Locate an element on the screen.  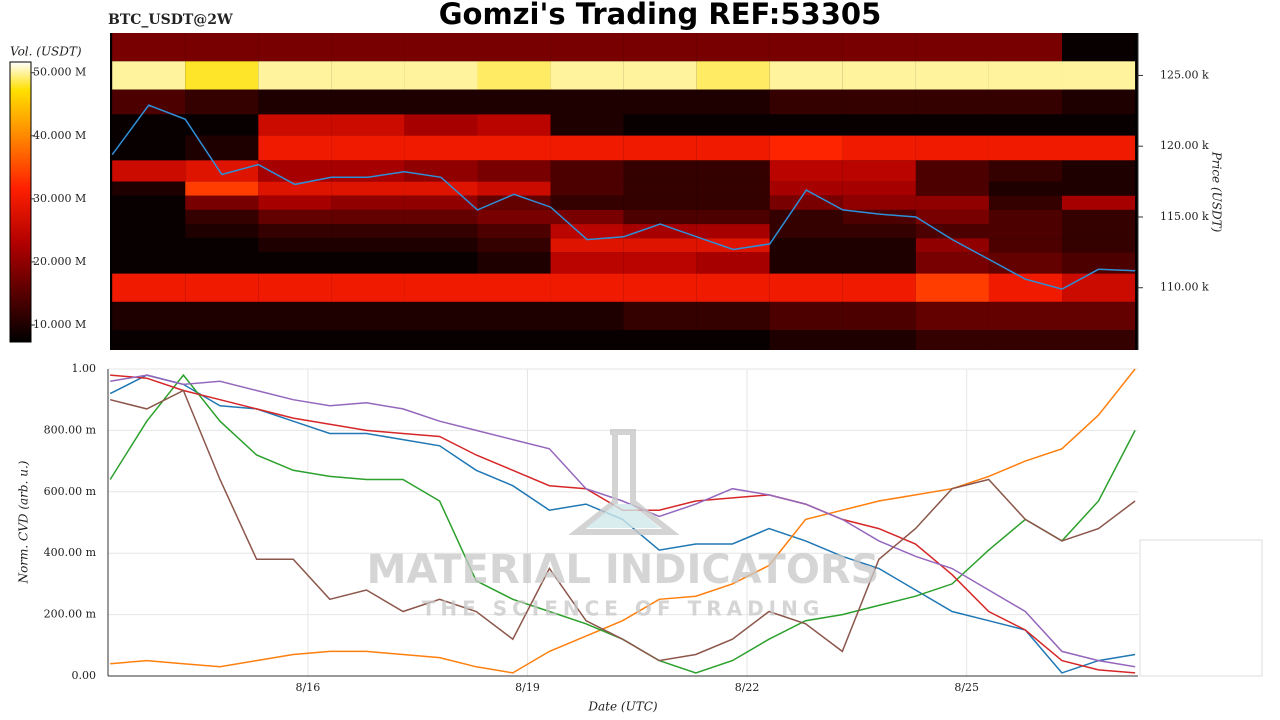
y-axis-label: Price (USDT) is located at coordinates (1217, 192).